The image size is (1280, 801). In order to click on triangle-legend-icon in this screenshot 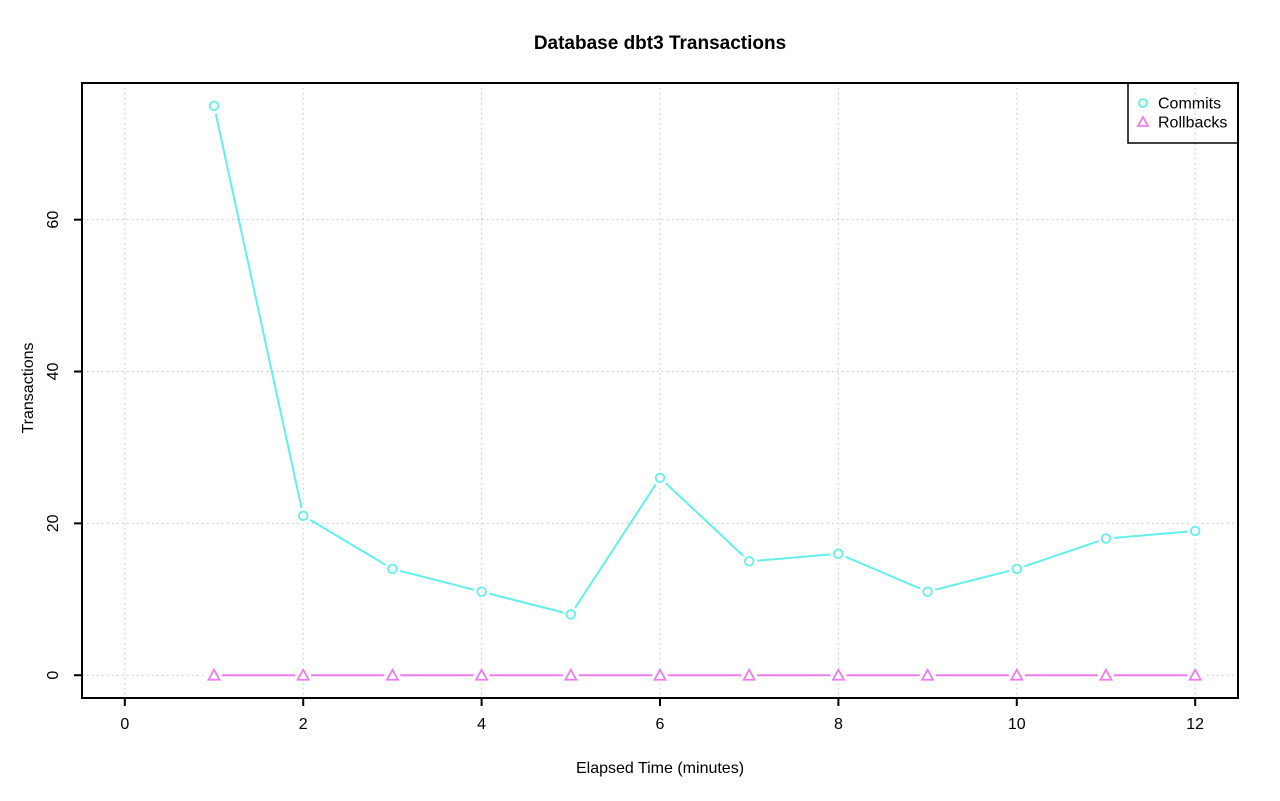, I will do `click(1143, 121)`.